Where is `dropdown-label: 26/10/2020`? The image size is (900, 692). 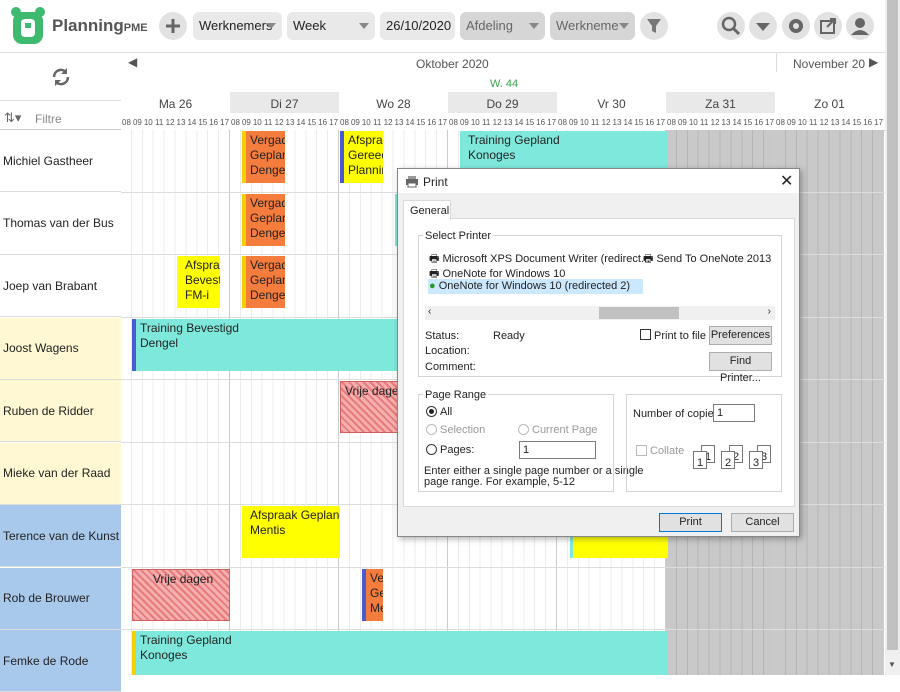 dropdown-label: 26/10/2020 is located at coordinates (419, 25).